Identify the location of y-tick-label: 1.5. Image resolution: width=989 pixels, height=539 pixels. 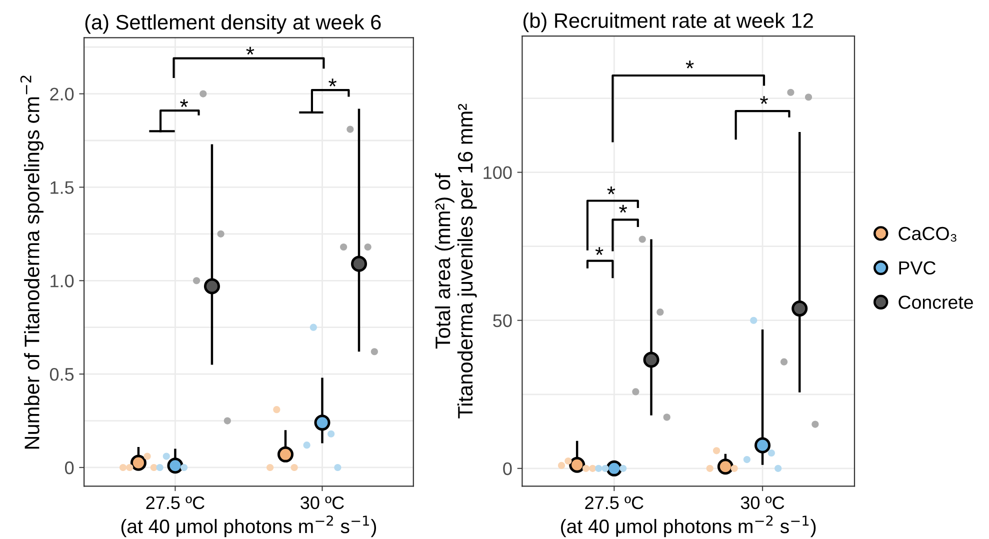
(62, 187).